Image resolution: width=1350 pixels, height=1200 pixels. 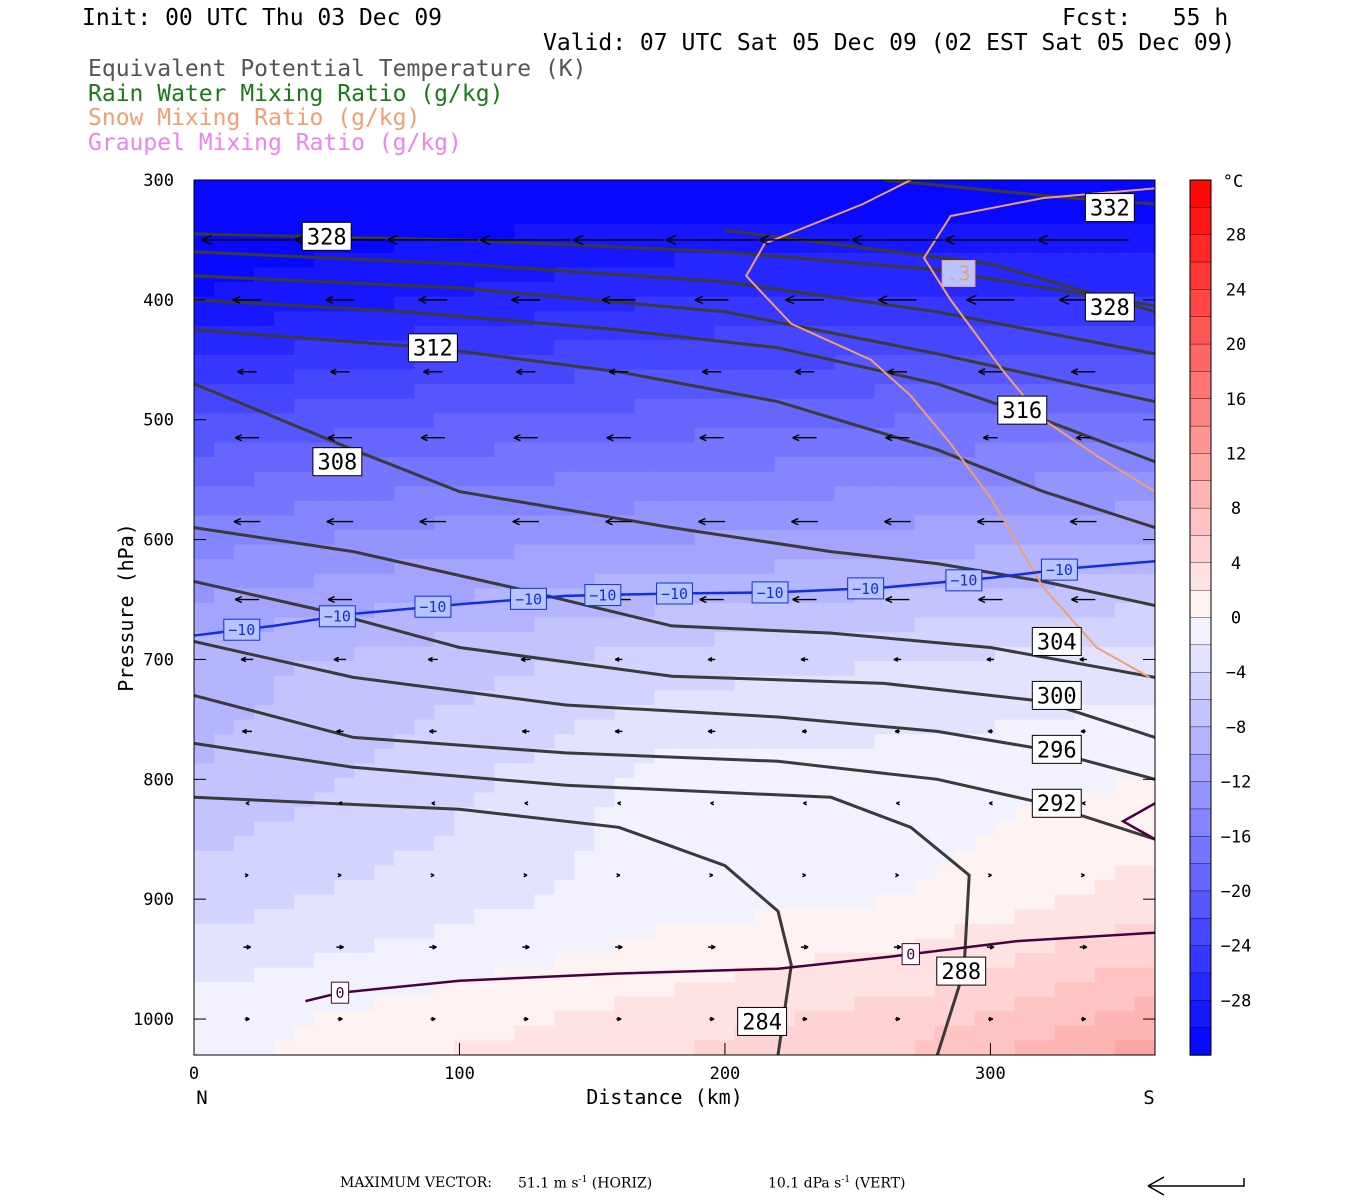 What do you see at coordinates (866, 588) in the screenshot?
I see `isotherm-minus10-label: −10` at bounding box center [866, 588].